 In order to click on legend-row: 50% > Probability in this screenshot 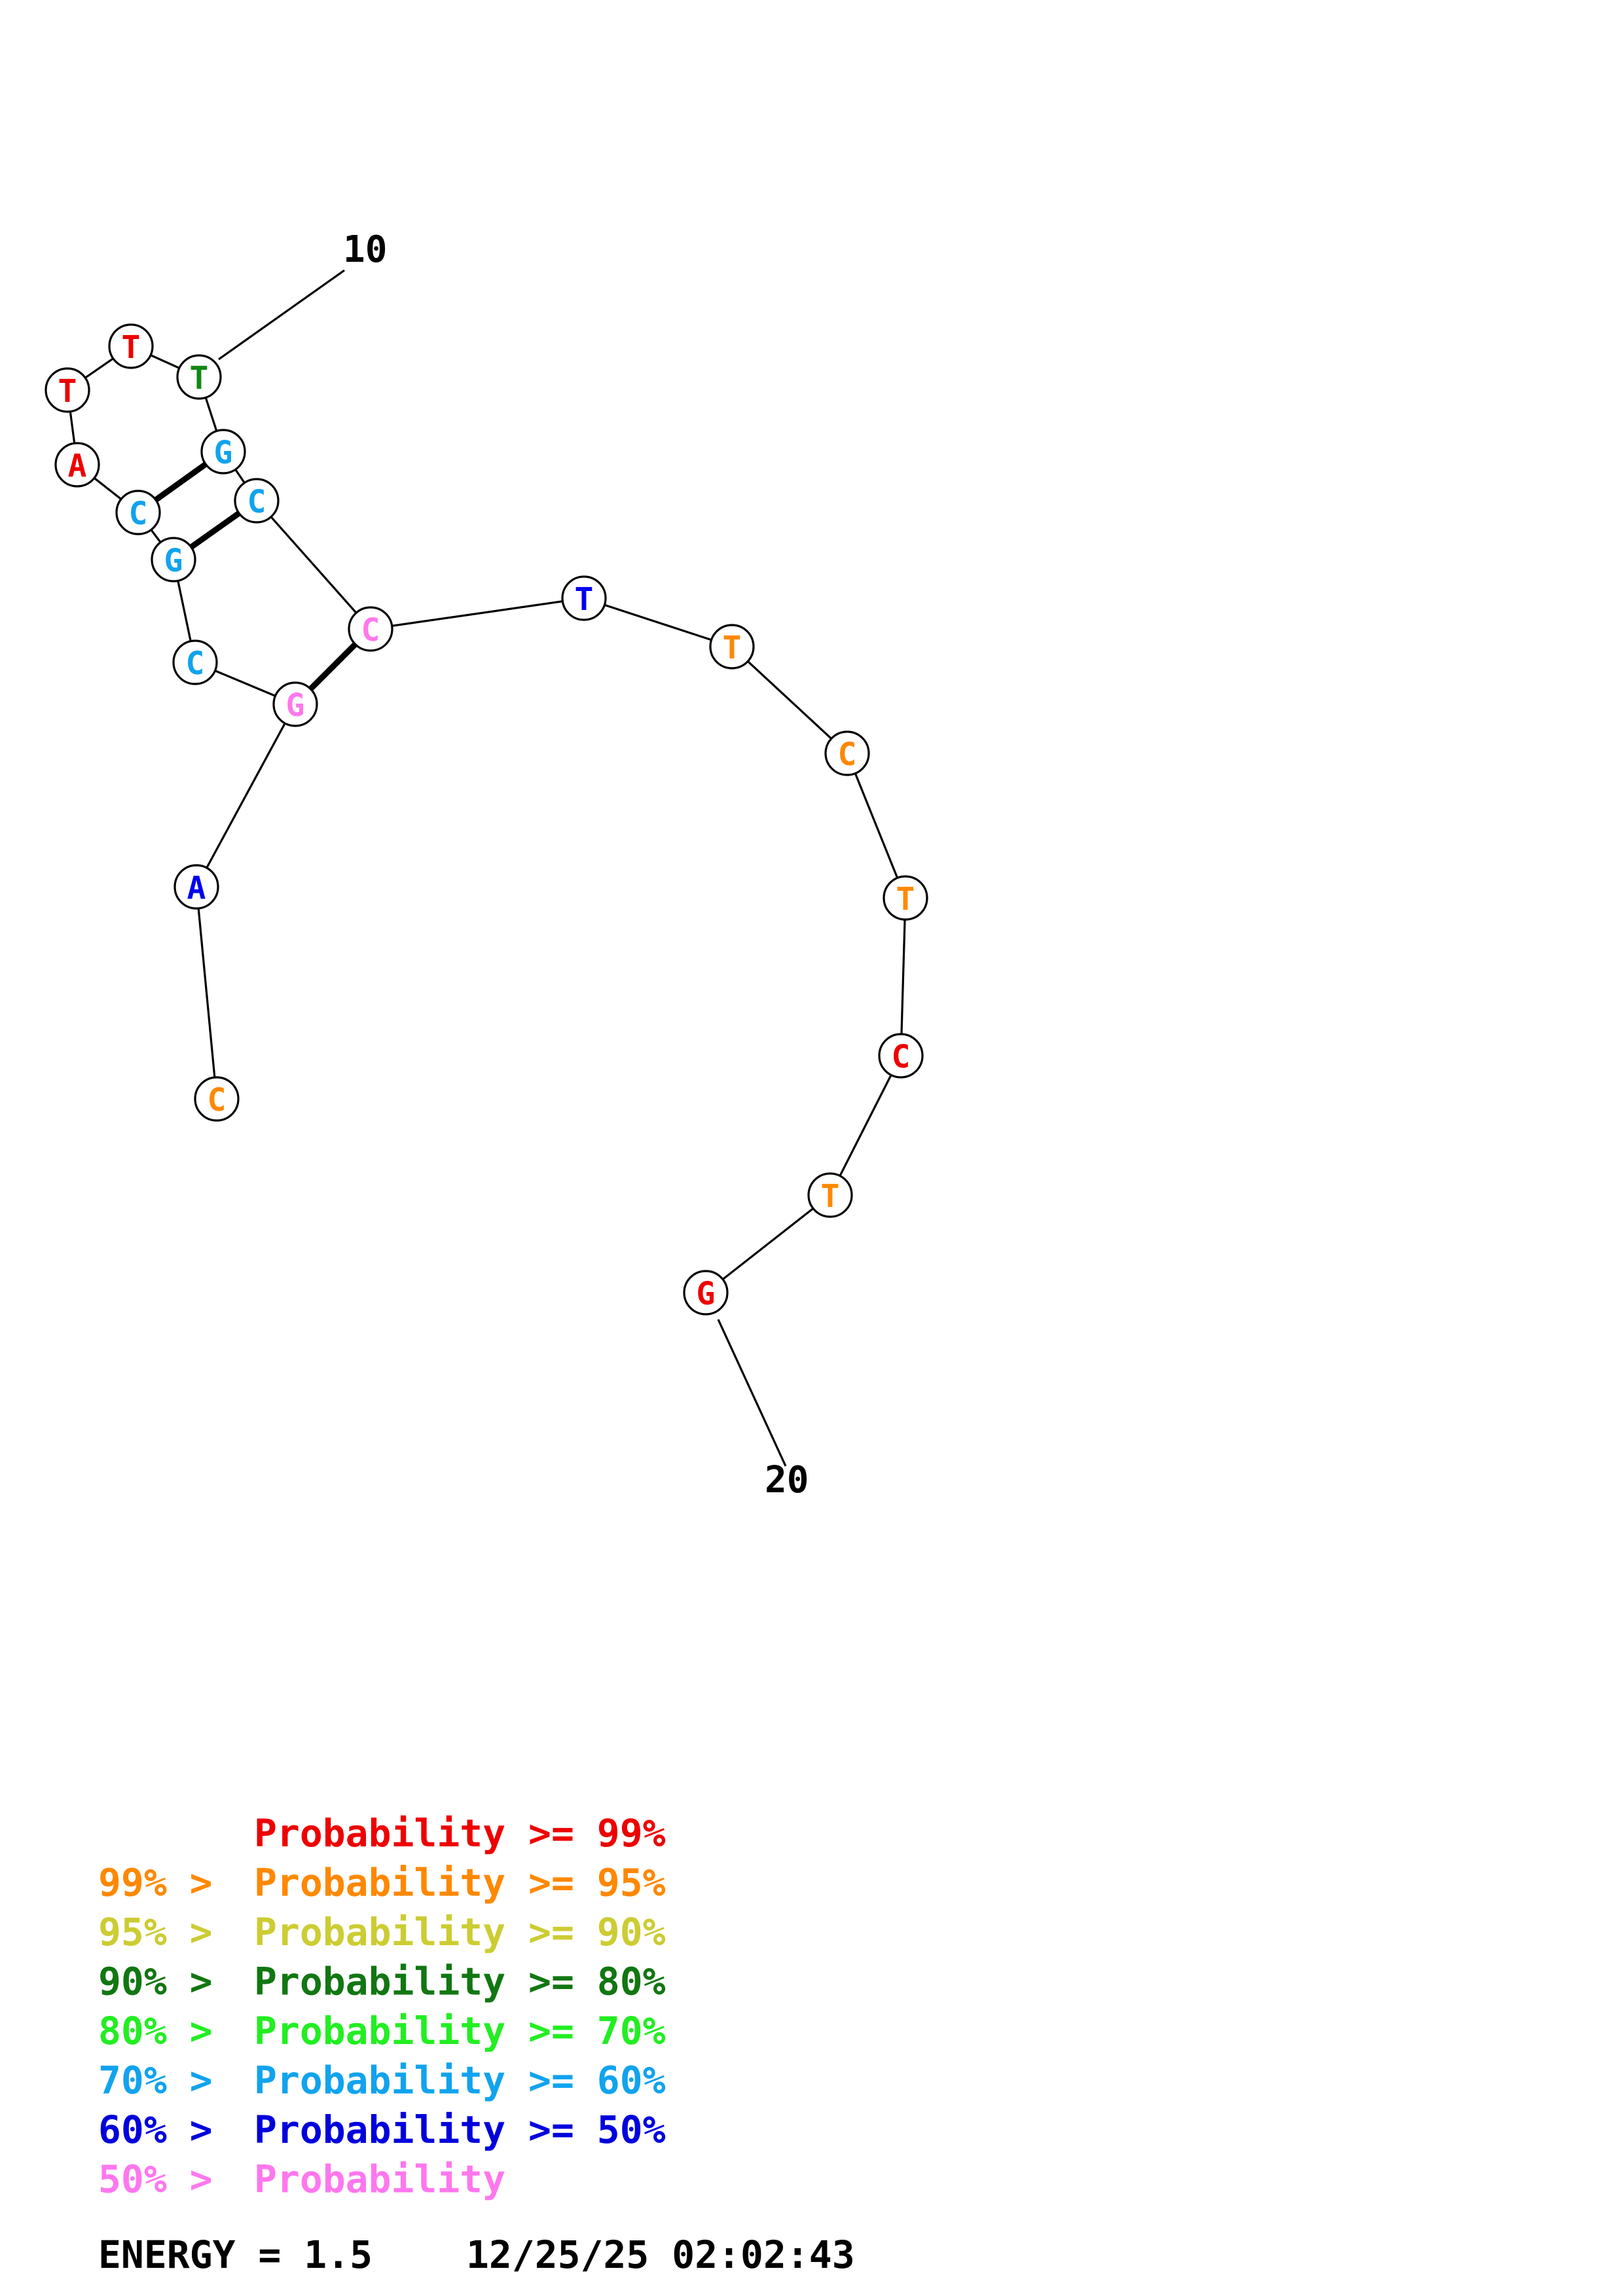, I will do `click(301, 2179)`.